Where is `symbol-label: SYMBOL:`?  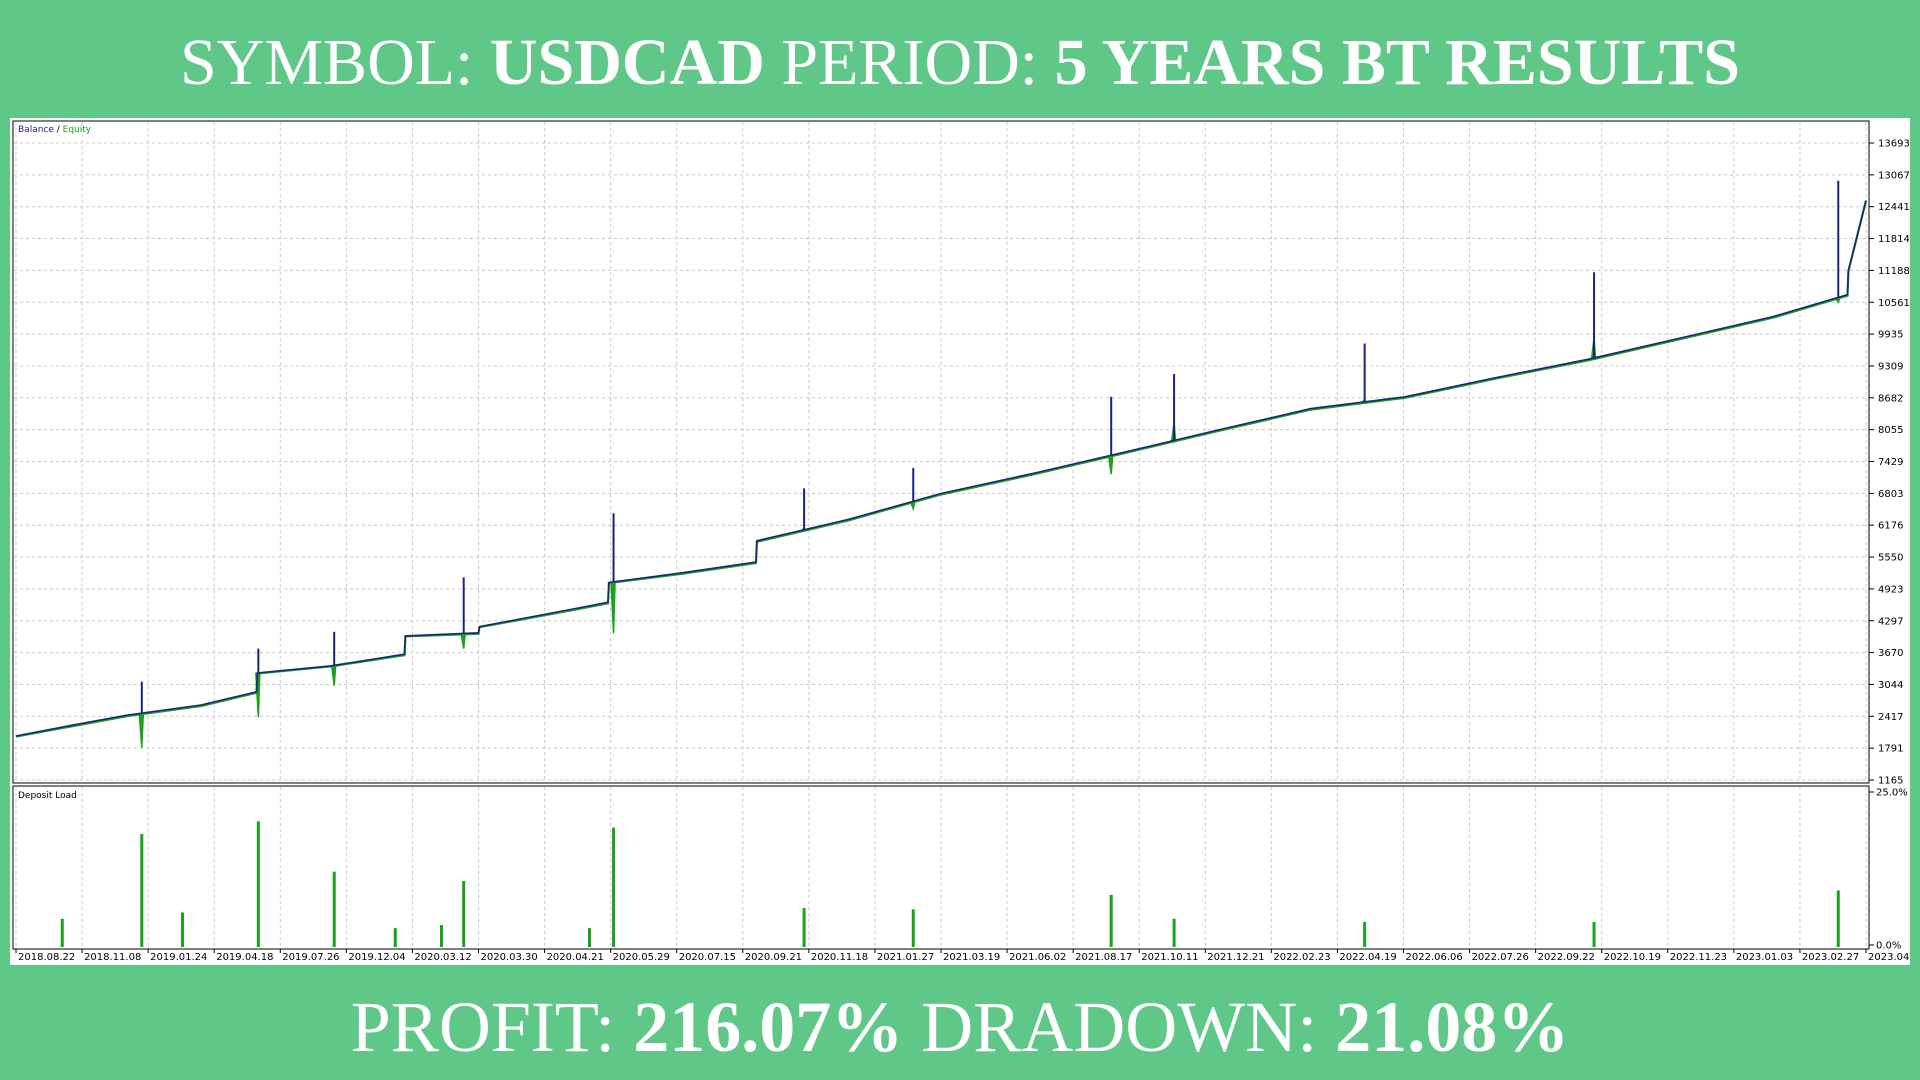
symbol-label: SYMBOL: is located at coordinates (327, 62).